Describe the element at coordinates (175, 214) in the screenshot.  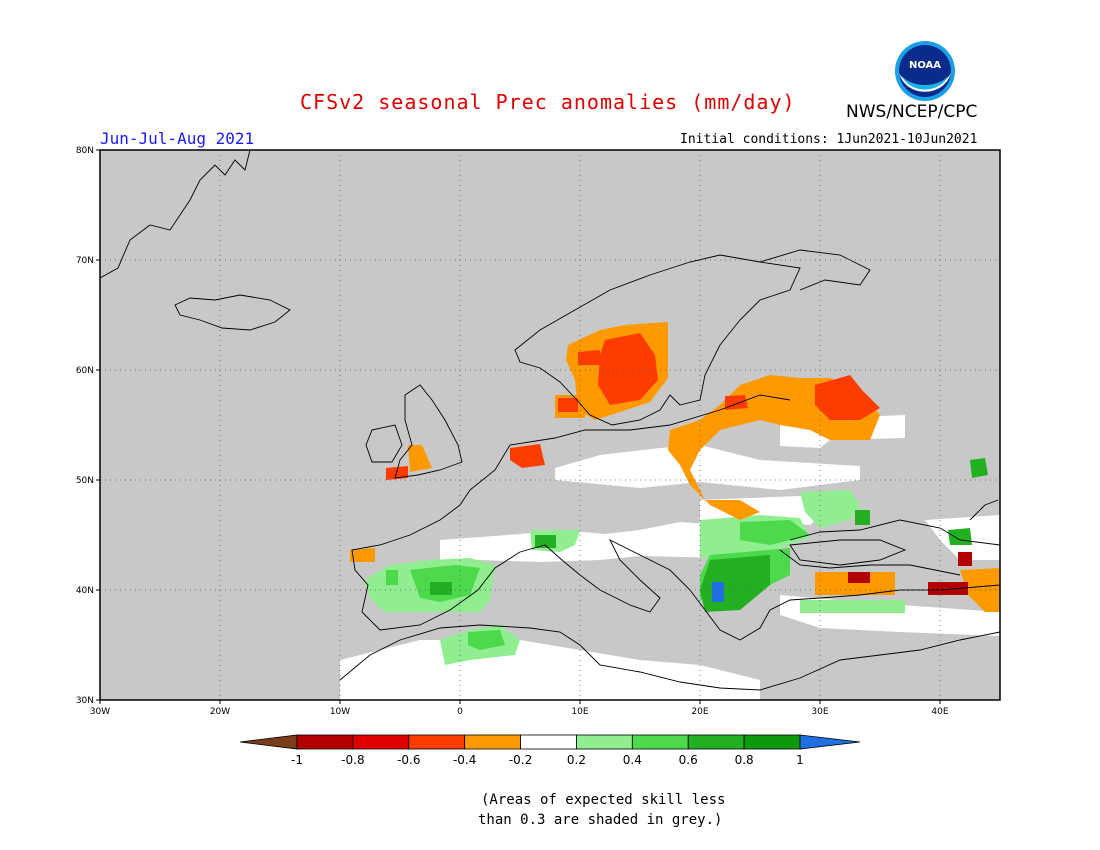
I see `greenland-coast` at that location.